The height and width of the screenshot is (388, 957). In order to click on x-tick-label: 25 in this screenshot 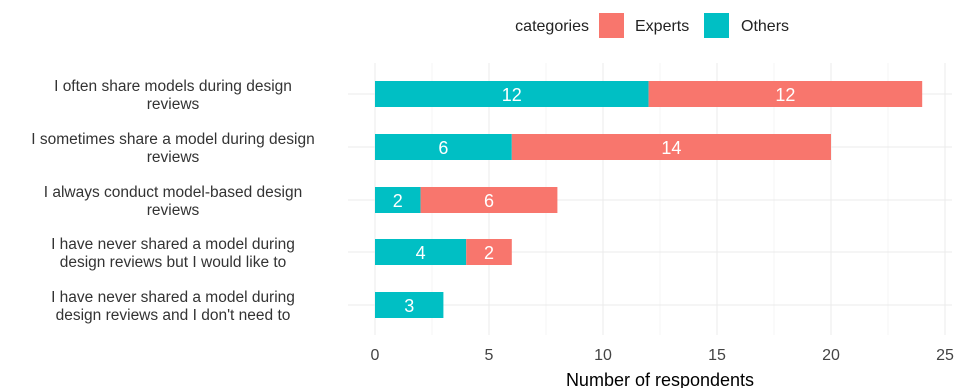, I will do `click(945, 355)`.